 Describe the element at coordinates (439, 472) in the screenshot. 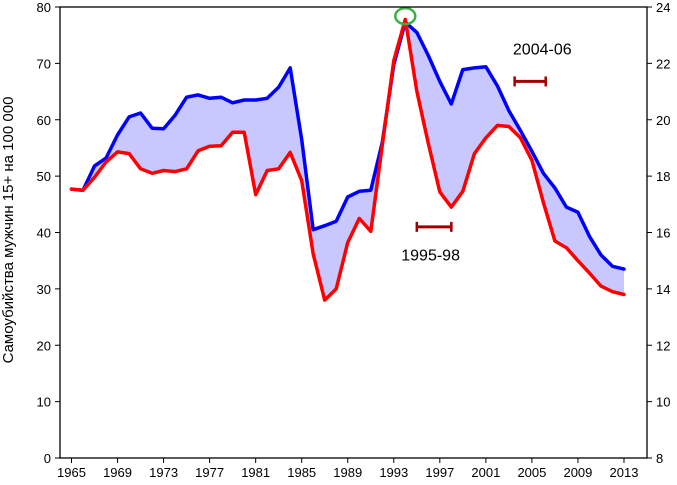

I see `x-tick-label: 1997` at that location.